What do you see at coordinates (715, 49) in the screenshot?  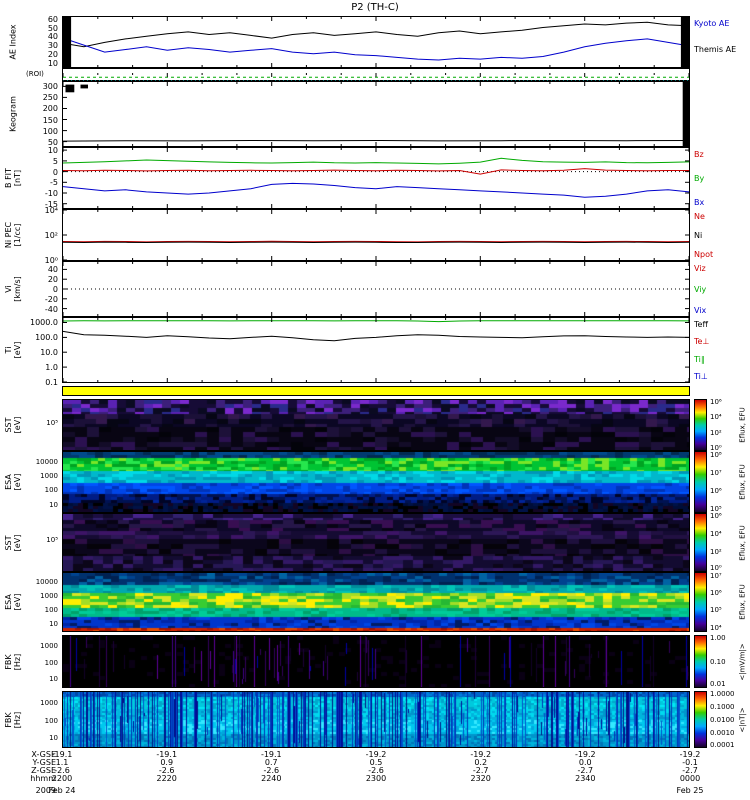 I see `legend-Themis AE: Themis AE` at bounding box center [715, 49].